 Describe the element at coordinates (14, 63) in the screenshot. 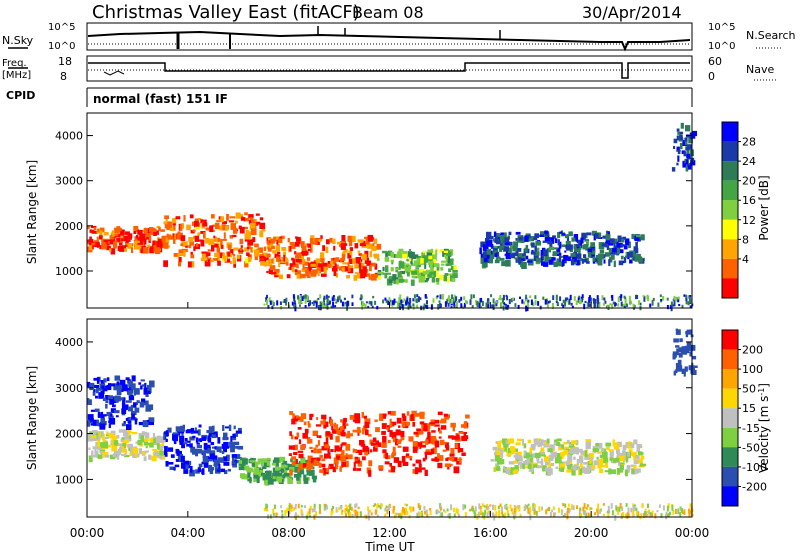

I see `freq-label: Freq.` at that location.